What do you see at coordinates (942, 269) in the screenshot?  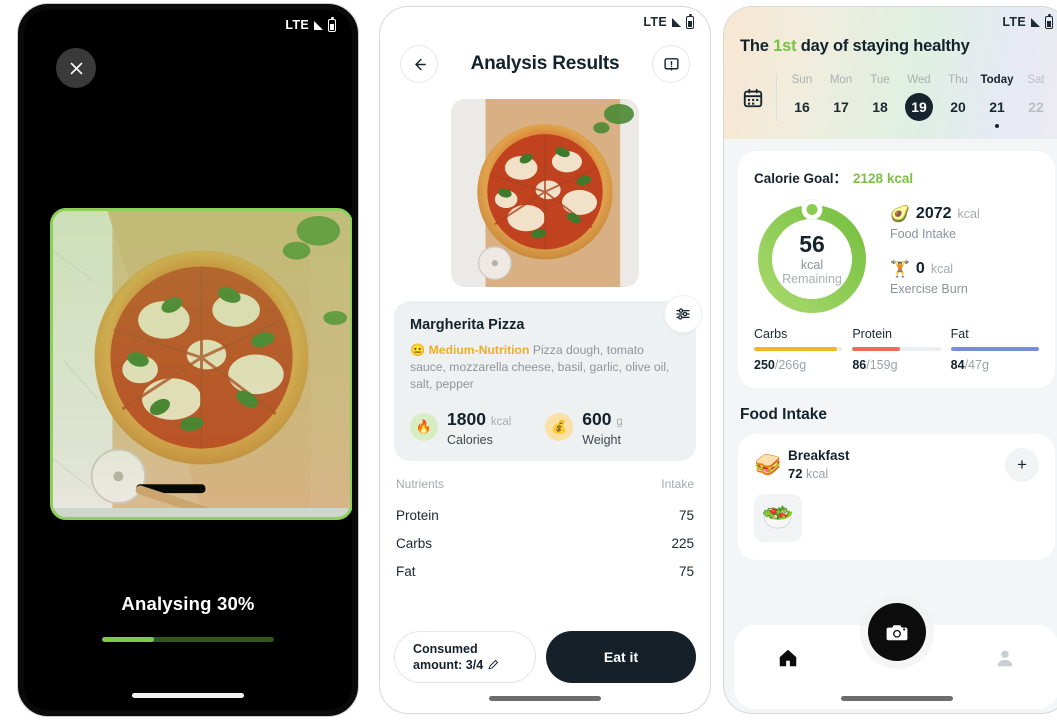 I see `exercise-burn-unit: kcal` at bounding box center [942, 269].